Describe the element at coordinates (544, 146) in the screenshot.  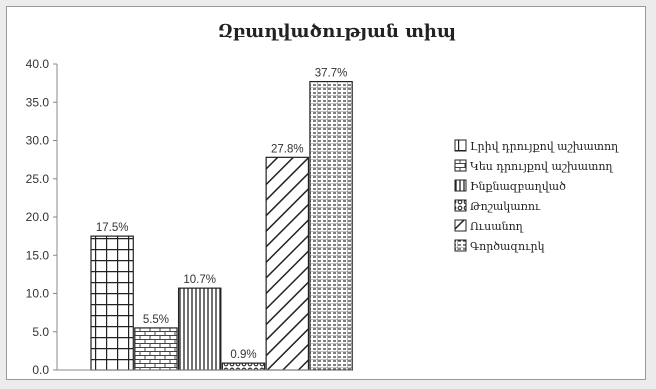
I see `legend-label-1: Լրիվ դրույքով աշխատող` at that location.